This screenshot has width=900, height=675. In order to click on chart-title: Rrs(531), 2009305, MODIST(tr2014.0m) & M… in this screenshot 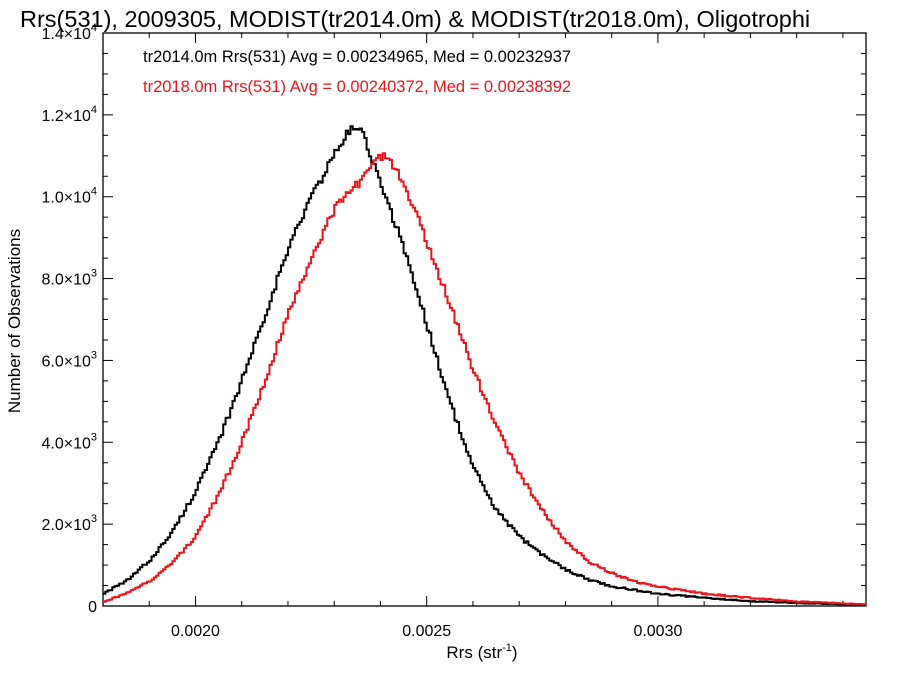, I will do `click(415, 19)`.